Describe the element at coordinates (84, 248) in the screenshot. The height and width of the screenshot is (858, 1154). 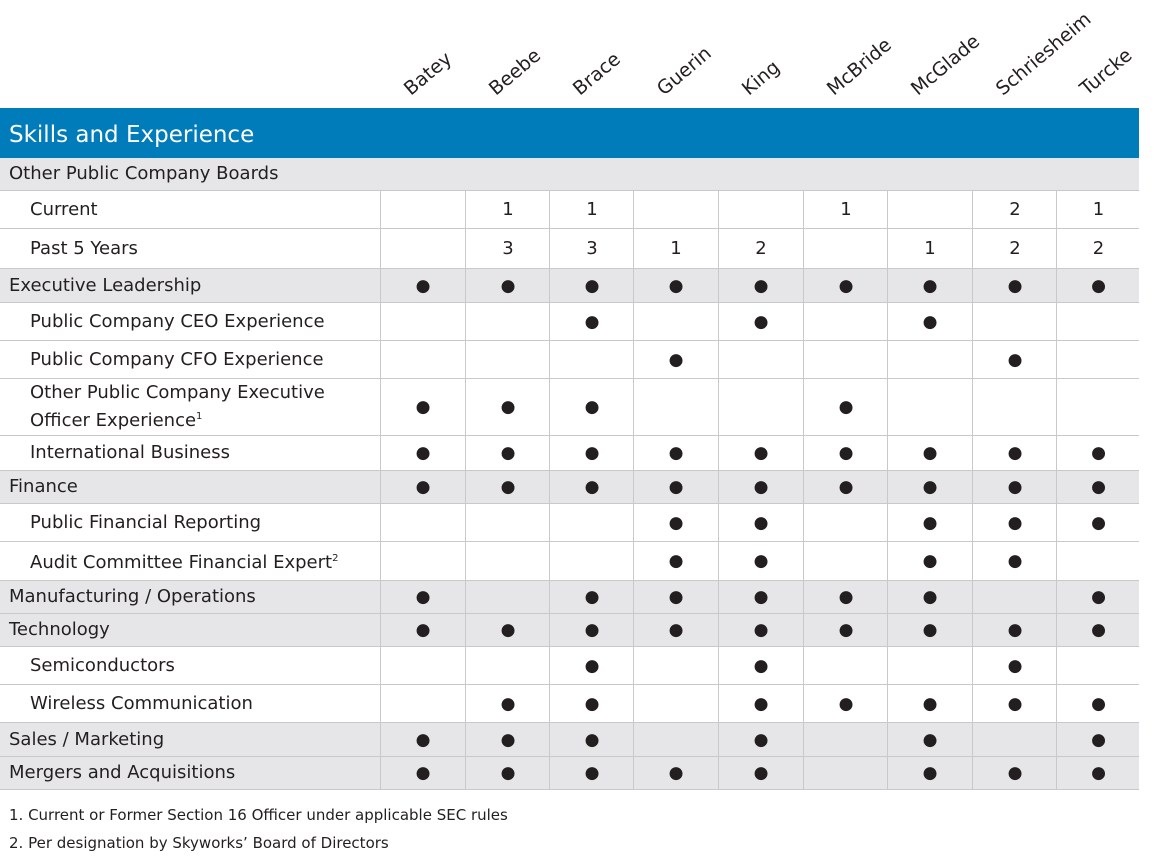
I see `row-label: Past 5 Years` at that location.